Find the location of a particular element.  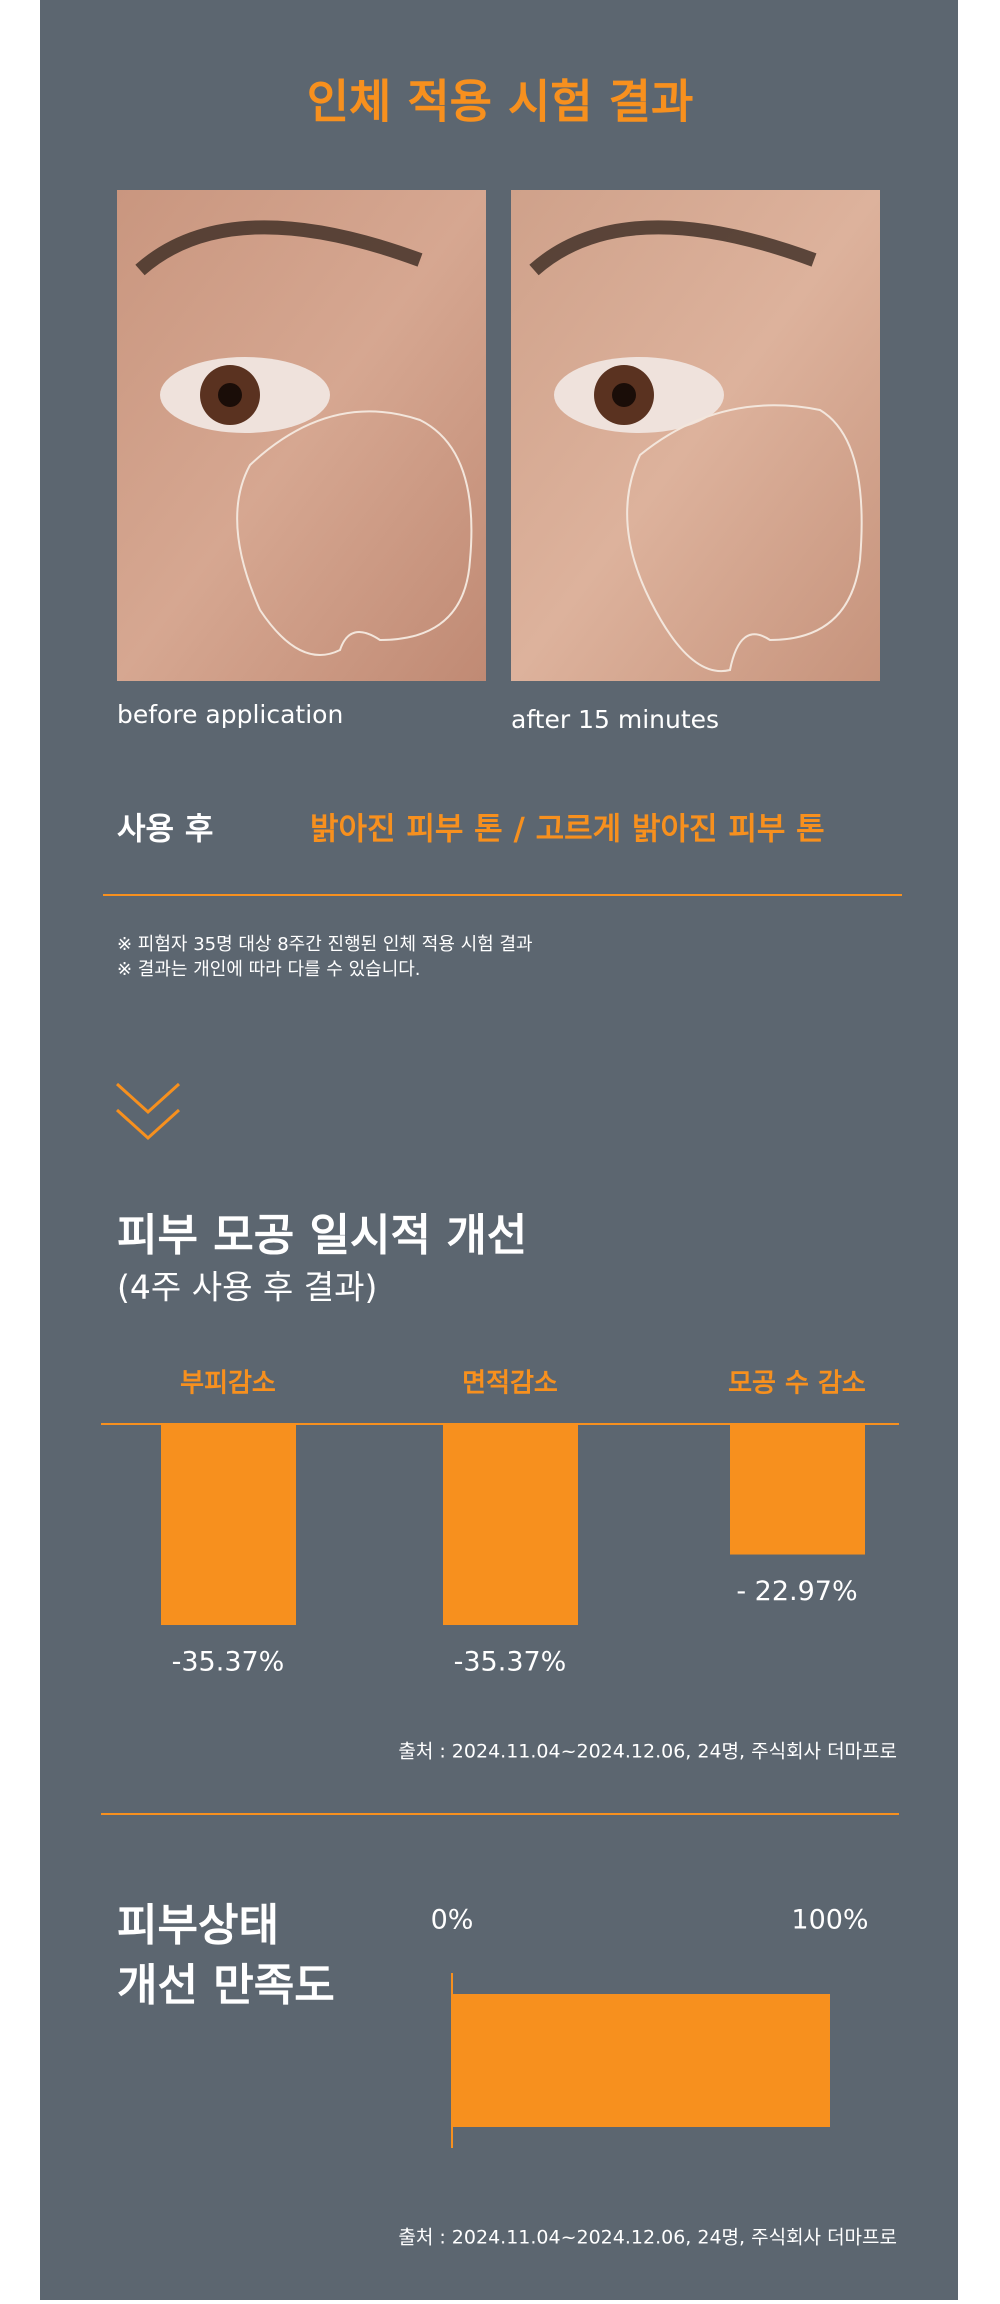

note: ※ 결과는 개인에 따라 다를 수 있습니다. is located at coordinates (269, 969).